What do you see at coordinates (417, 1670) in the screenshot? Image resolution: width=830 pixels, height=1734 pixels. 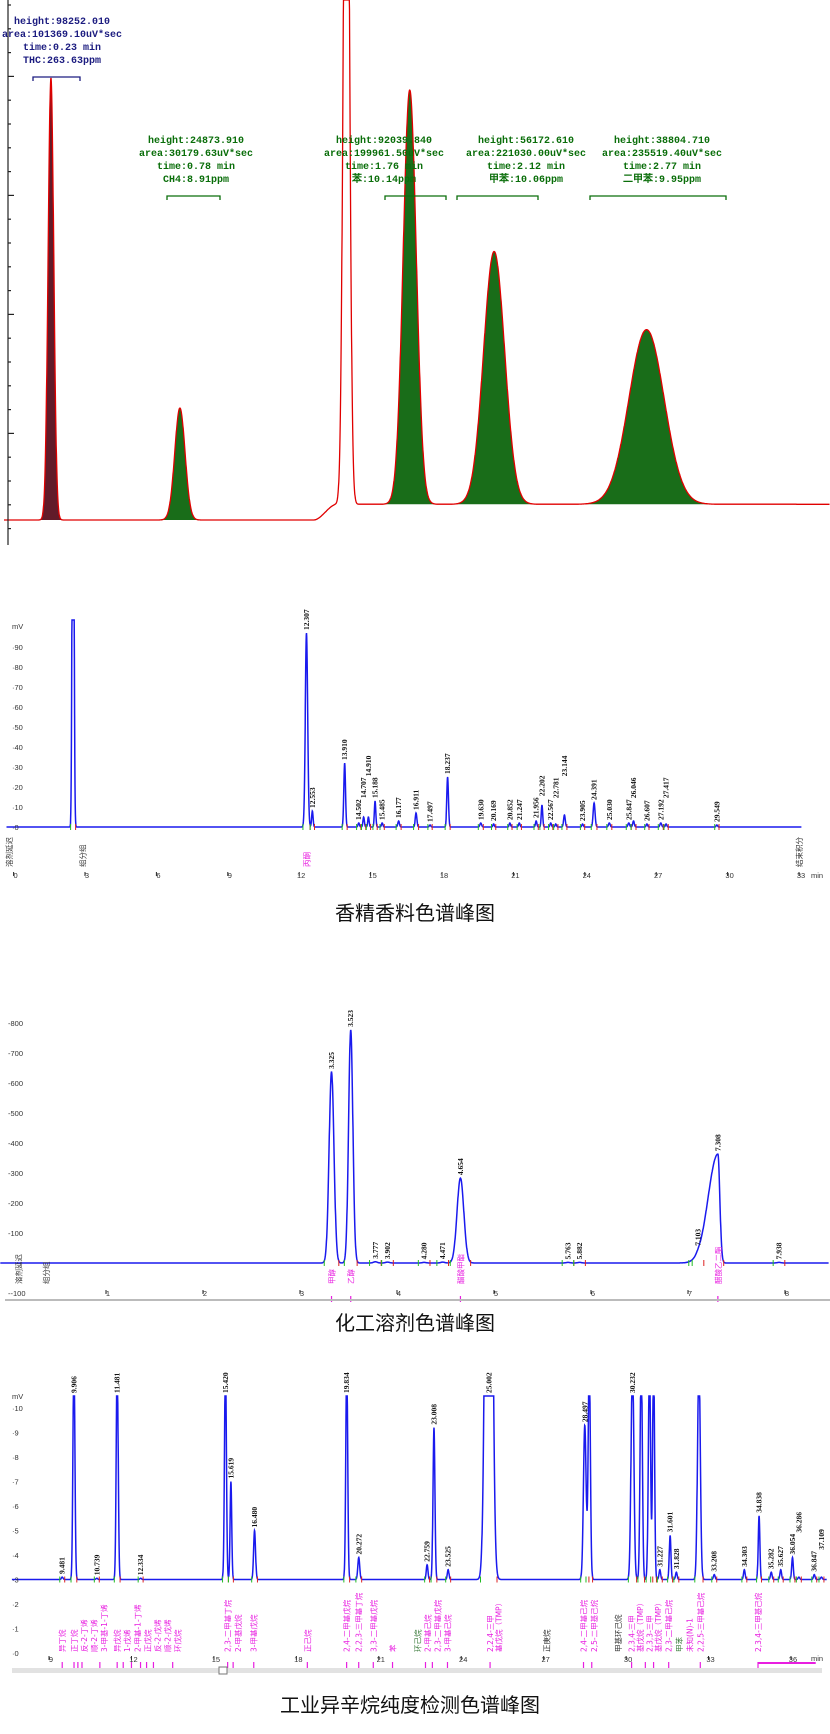 I see `horizontal-scrollbar` at bounding box center [417, 1670].